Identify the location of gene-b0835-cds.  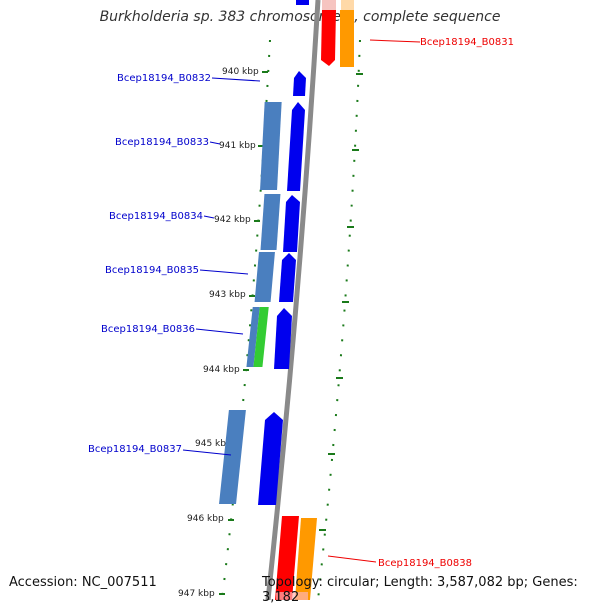
(264, 277).